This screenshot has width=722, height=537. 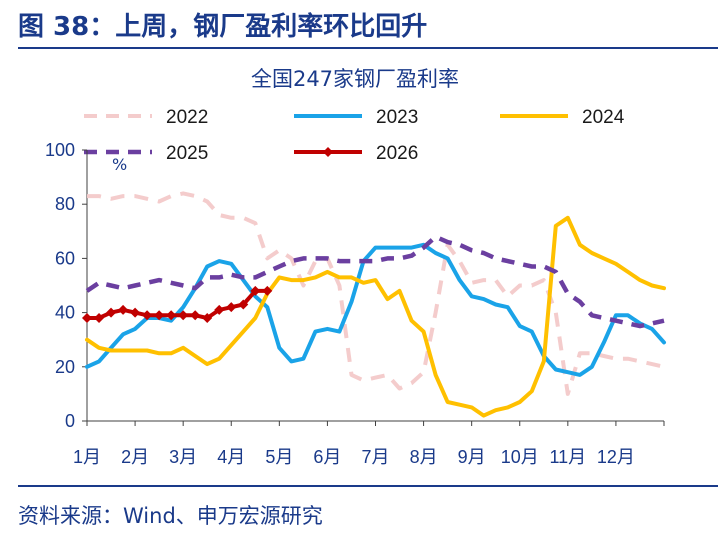 What do you see at coordinates (119, 164) in the screenshot?
I see `y-unit-label: %` at bounding box center [119, 164].